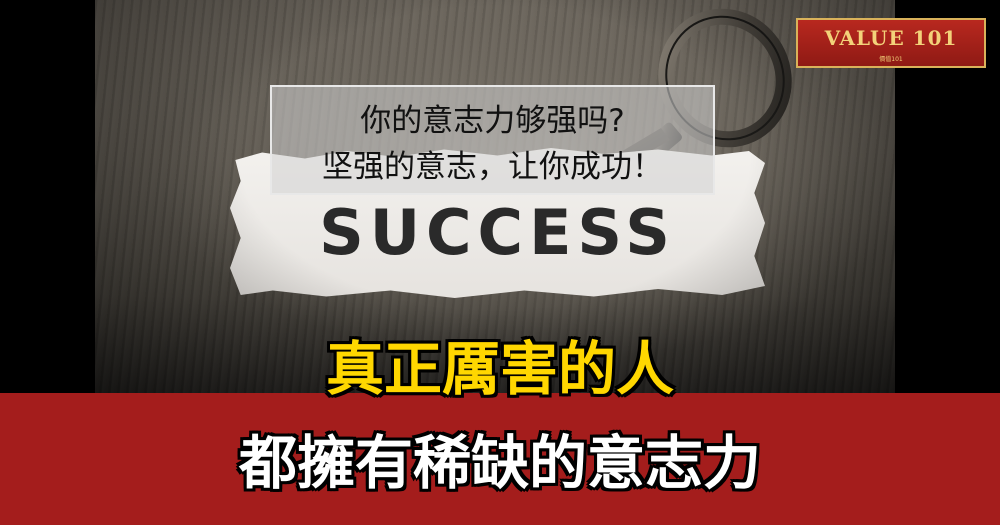 The image size is (1000, 525). Describe the element at coordinates (499, 369) in the screenshot. I see `headline-line-1: 真正厲害的人` at that location.